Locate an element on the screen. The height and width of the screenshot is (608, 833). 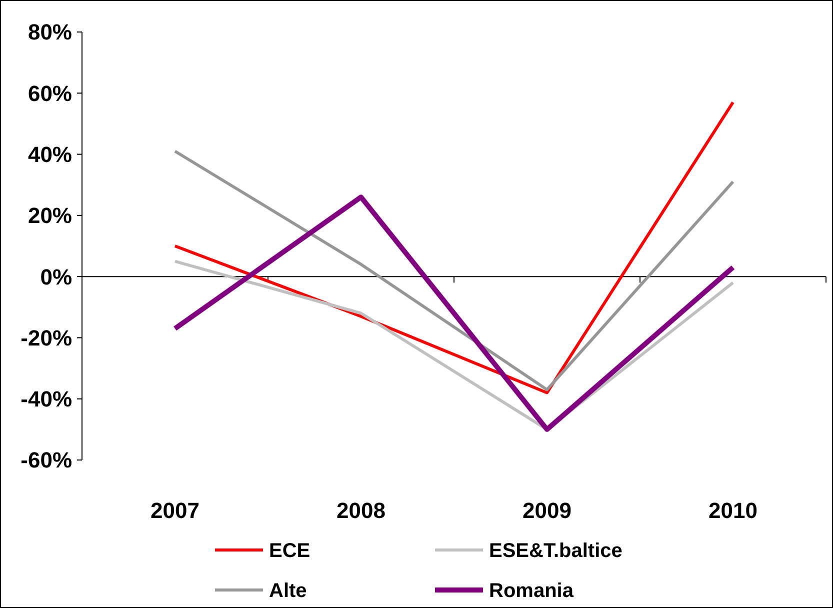
y-tick-label: 80% is located at coordinates (50, 32).